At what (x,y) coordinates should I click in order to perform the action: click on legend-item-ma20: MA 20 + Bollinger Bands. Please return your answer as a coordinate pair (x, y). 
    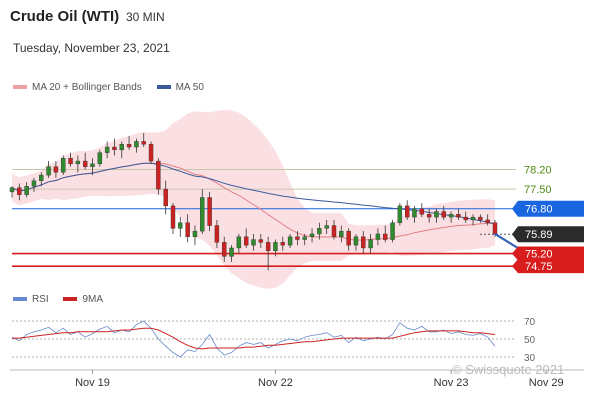
    Looking at the image, I should click on (77, 87).